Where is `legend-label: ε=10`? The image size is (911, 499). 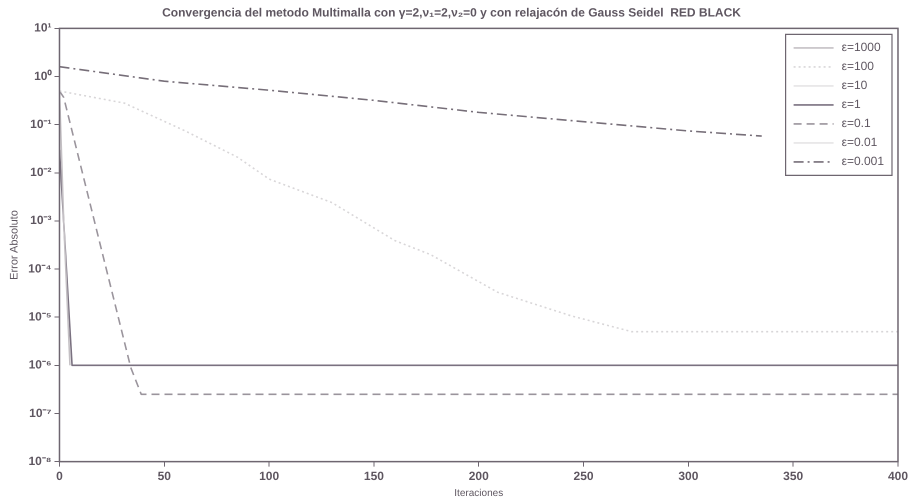 legend-label: ε=10 is located at coordinates (855, 85).